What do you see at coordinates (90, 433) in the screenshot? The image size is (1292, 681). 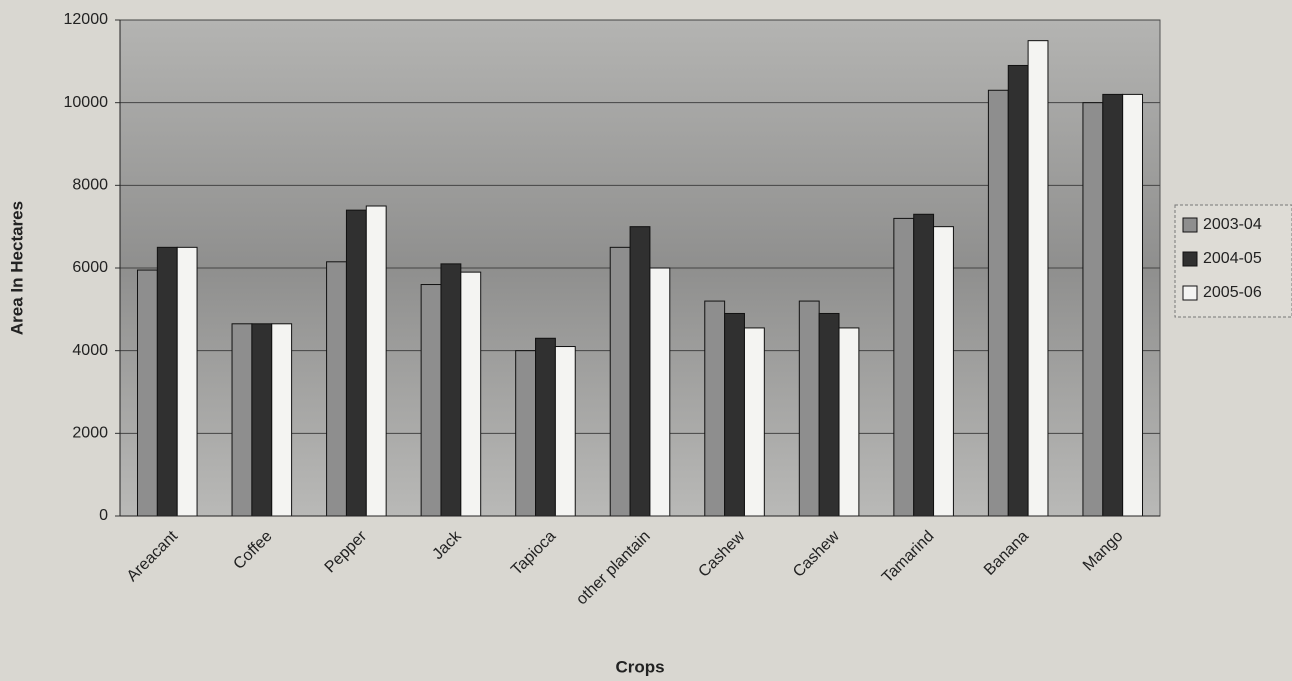 I see `y-tick-label: 2000` at bounding box center [90, 433].